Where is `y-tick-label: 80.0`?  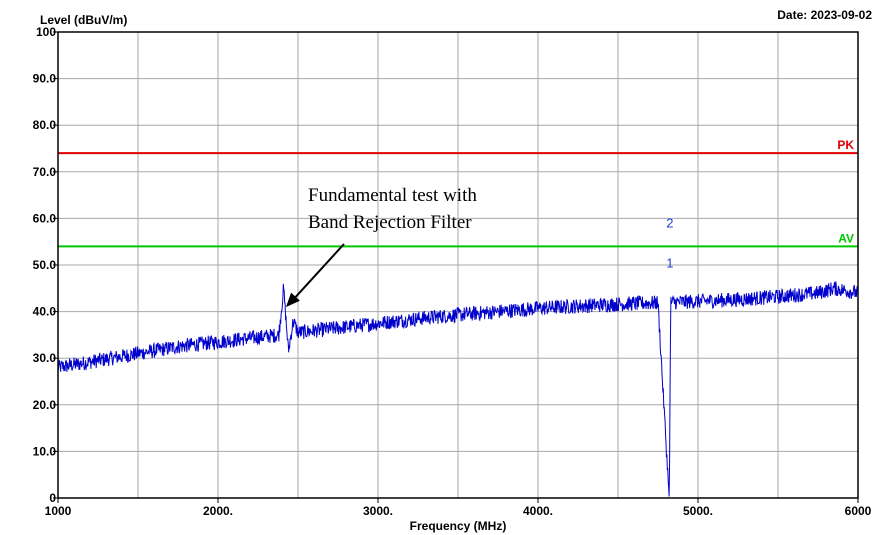
y-tick-label: 80.0 is located at coordinates (45, 125).